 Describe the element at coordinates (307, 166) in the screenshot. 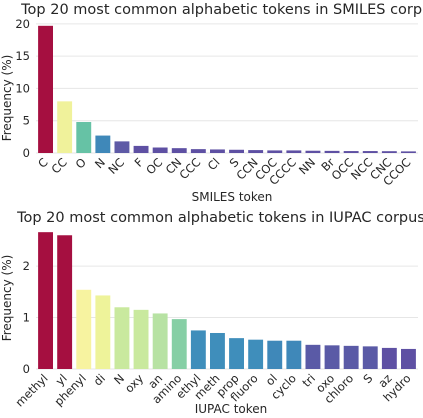

I see `x-tick-label: NN` at that location.